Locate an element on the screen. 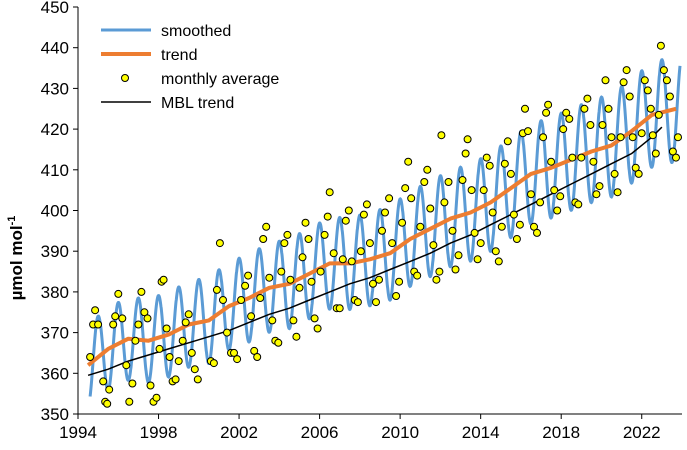 This screenshot has width=687, height=450. y-tick-label: 350 is located at coordinates (55, 414).